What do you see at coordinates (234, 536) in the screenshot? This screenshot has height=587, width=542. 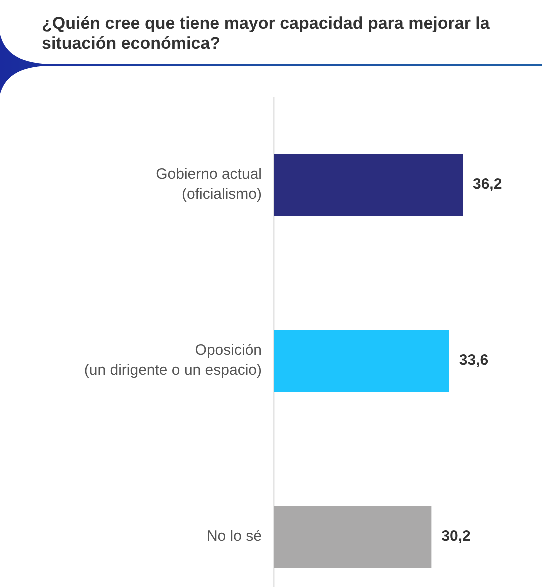 I see `y-tick-label: No lo sé` at bounding box center [234, 536].